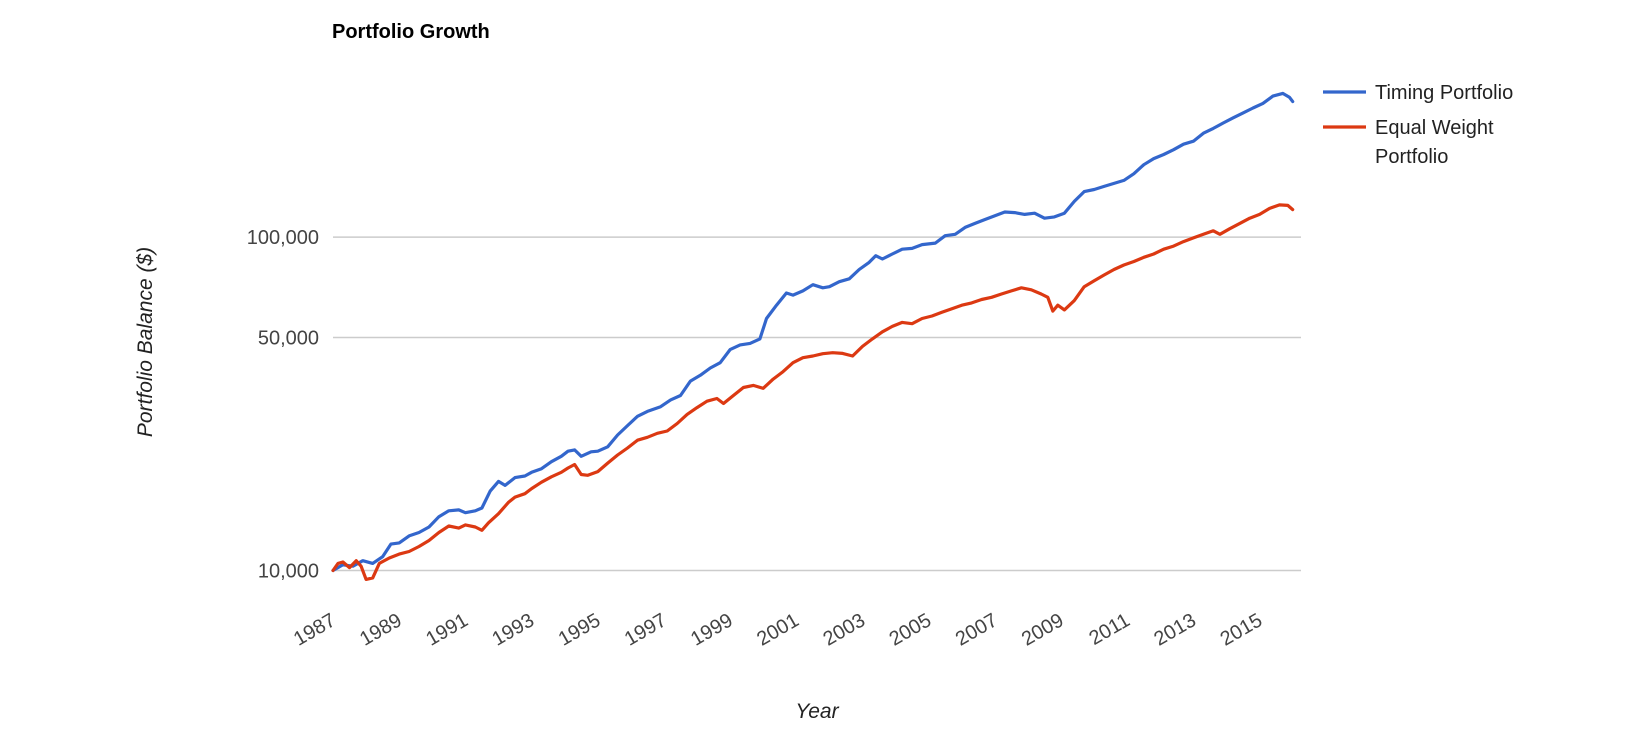 The image size is (1650, 754). Describe the element at coordinates (411, 32) in the screenshot. I see `chart-title: Portfolio Growth` at that location.